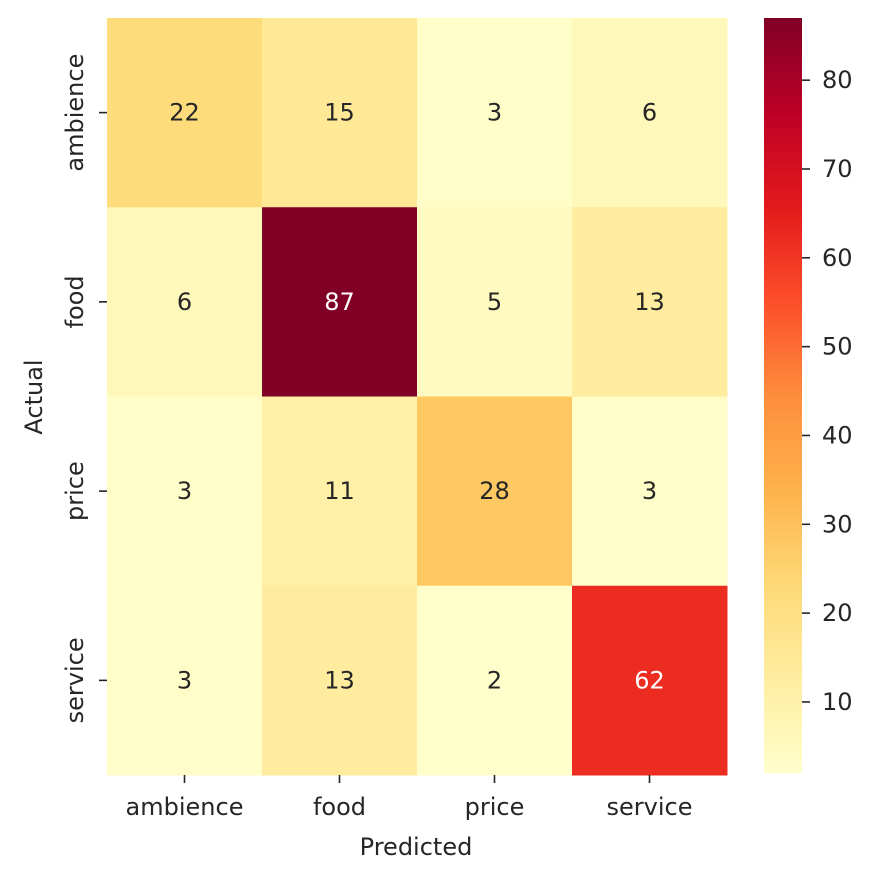 Image resolution: width=878 pixels, height=881 pixels. Describe the element at coordinates (75, 301) in the screenshot. I see `y-tick-label: food` at that location.